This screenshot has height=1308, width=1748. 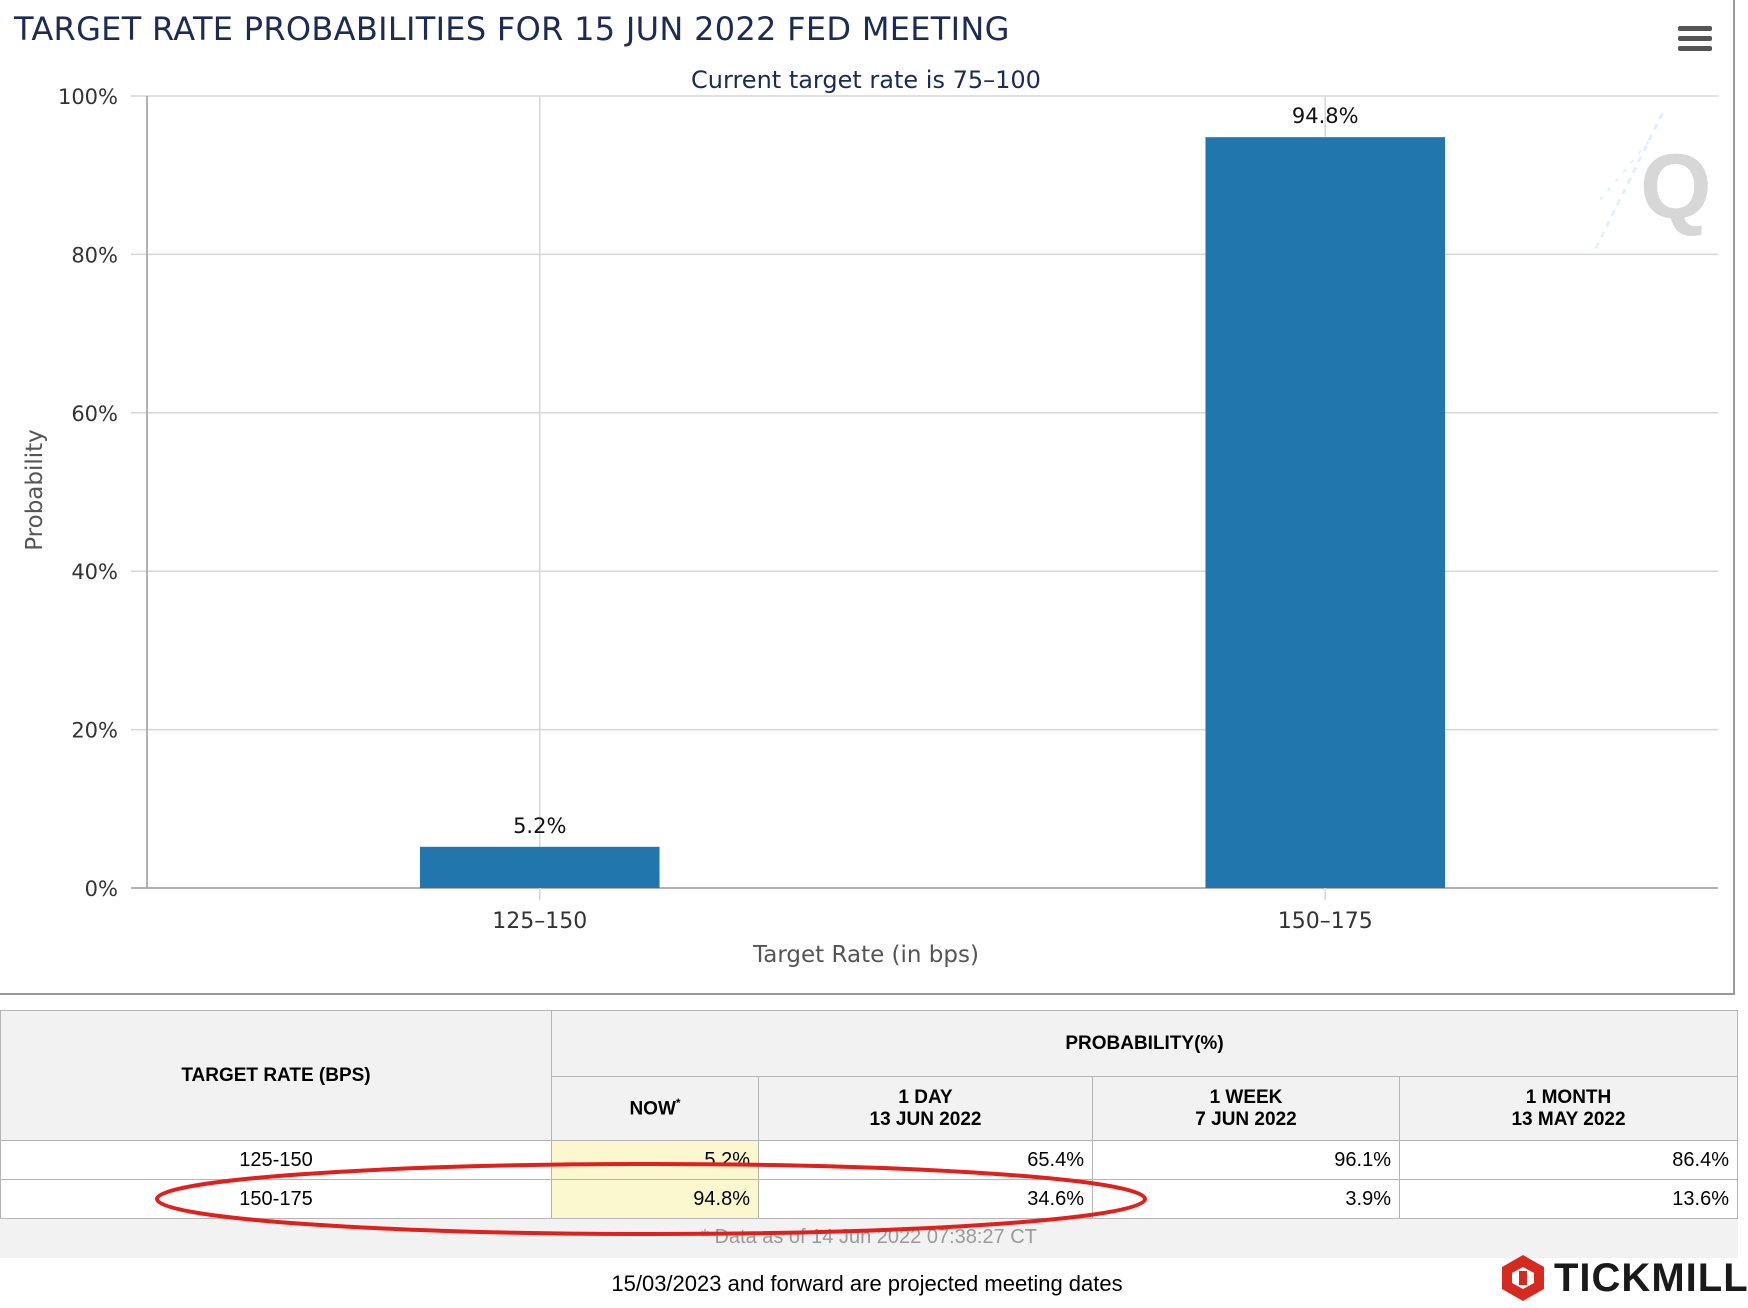 I want to click on month-cell: 13.6%, so click(x=1568, y=1199).